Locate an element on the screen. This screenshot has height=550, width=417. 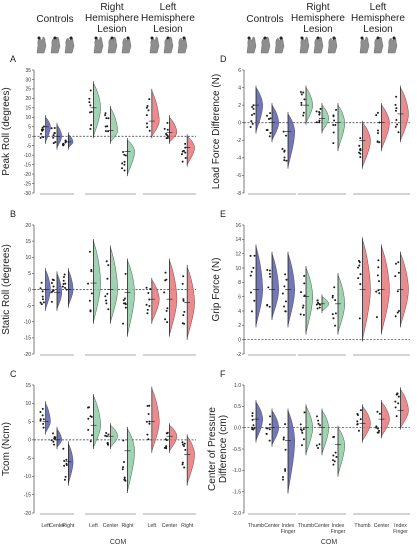
y-axis-label: Grip Force (N) is located at coordinates (216, 290).